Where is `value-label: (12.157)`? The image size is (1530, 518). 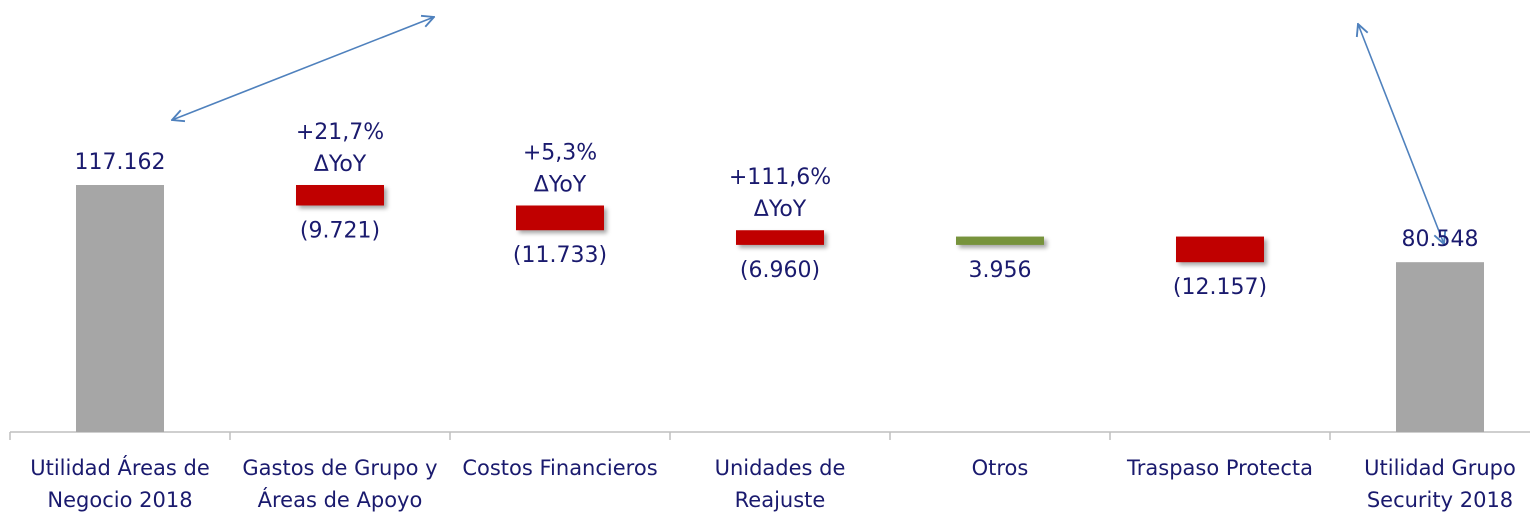
value-label: (12.157) is located at coordinates (1220, 287).